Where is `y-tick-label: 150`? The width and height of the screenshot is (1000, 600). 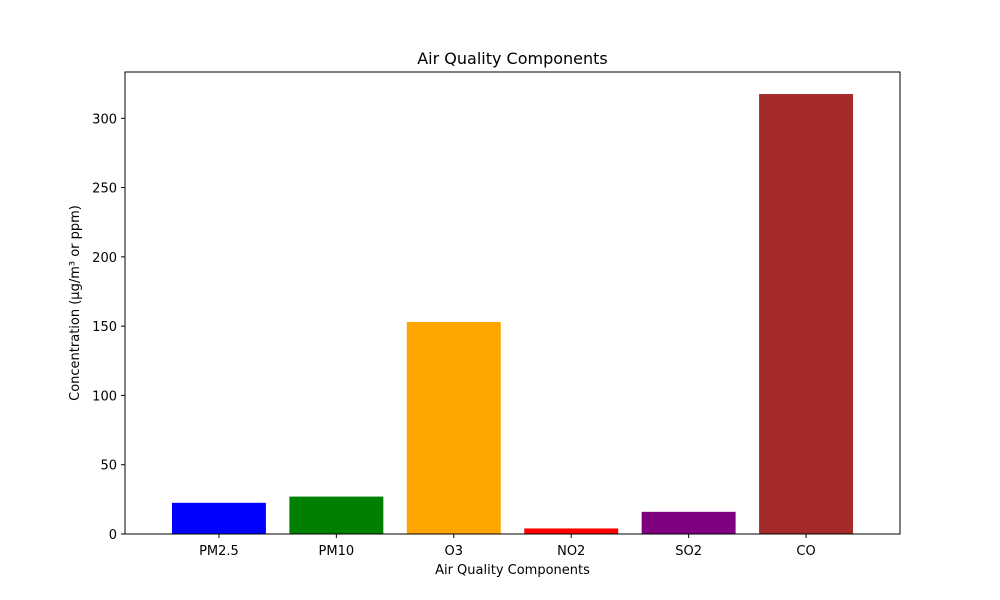
y-tick-label: 150 is located at coordinates (104, 327).